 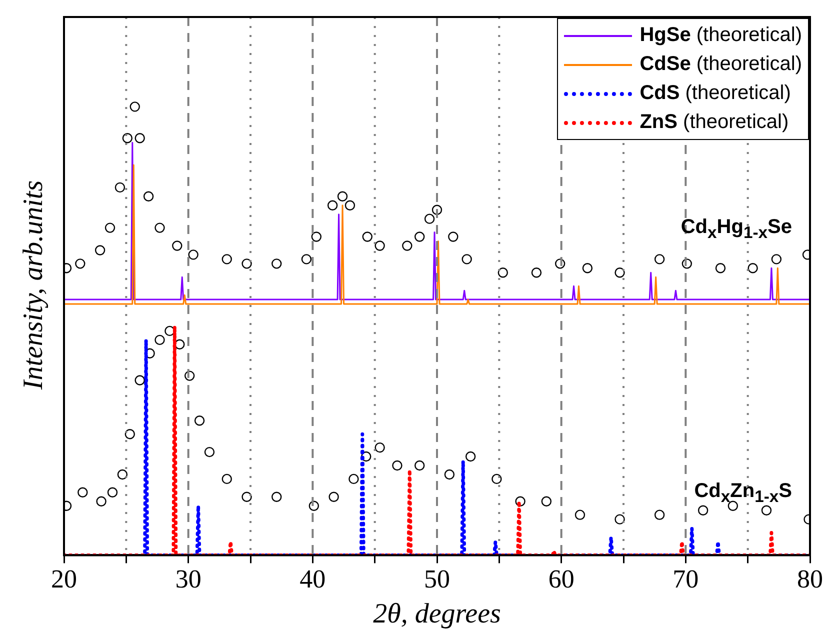 I want to click on legend-label: HgSe (theoretical), so click(x=721, y=35).